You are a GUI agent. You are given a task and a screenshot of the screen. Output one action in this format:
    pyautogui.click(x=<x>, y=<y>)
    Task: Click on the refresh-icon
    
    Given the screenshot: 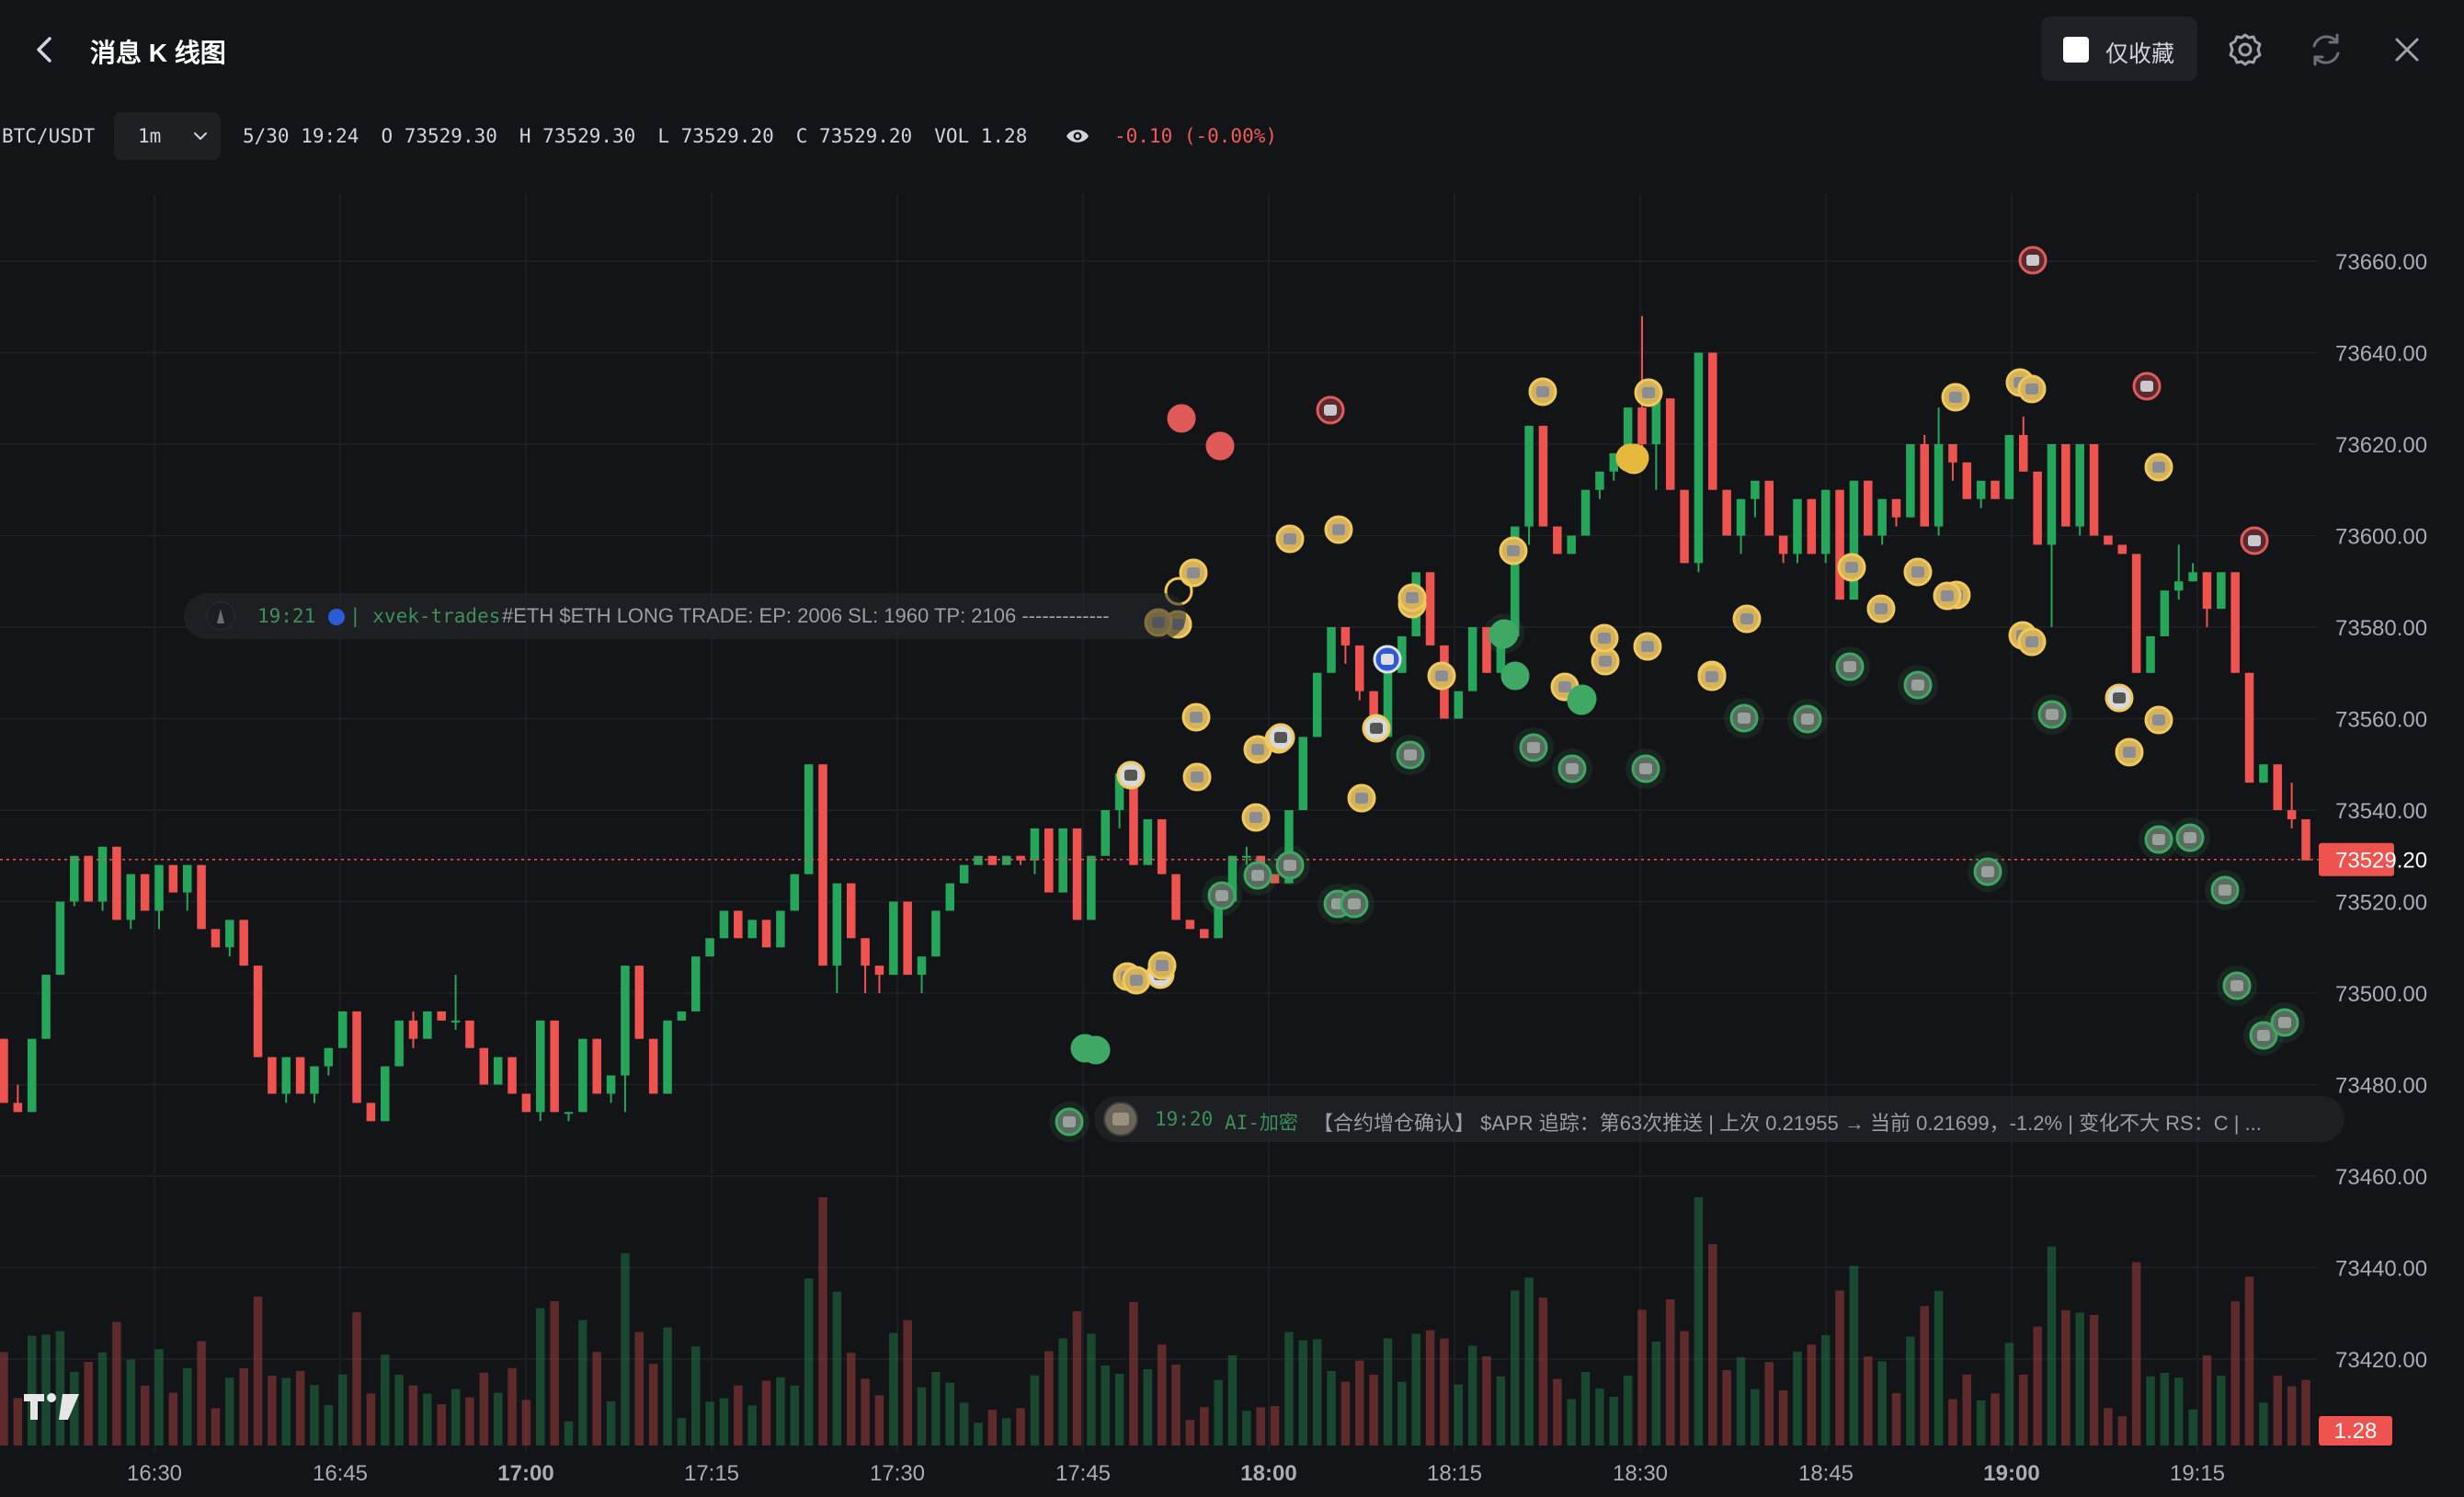 What is the action you would take?
    pyautogui.click(x=2326, y=49)
    